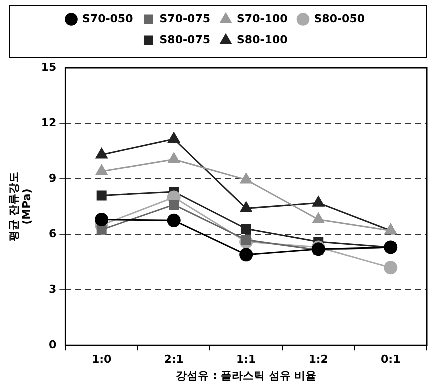 This screenshot has width=437, height=387. I want to click on y-axis-title: 평균 잔류강도 (MPa), so click(20, 207).